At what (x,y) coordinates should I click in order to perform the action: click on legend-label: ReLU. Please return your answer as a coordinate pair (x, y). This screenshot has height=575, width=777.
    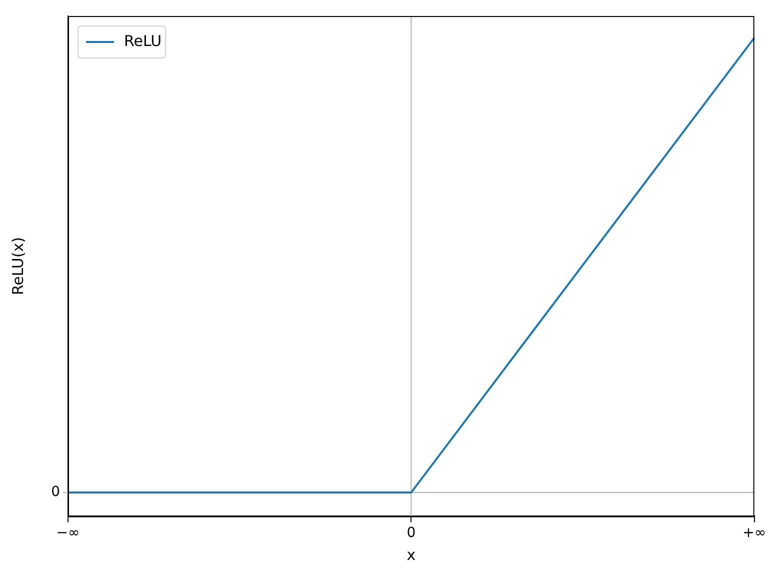
    Looking at the image, I should click on (143, 41).